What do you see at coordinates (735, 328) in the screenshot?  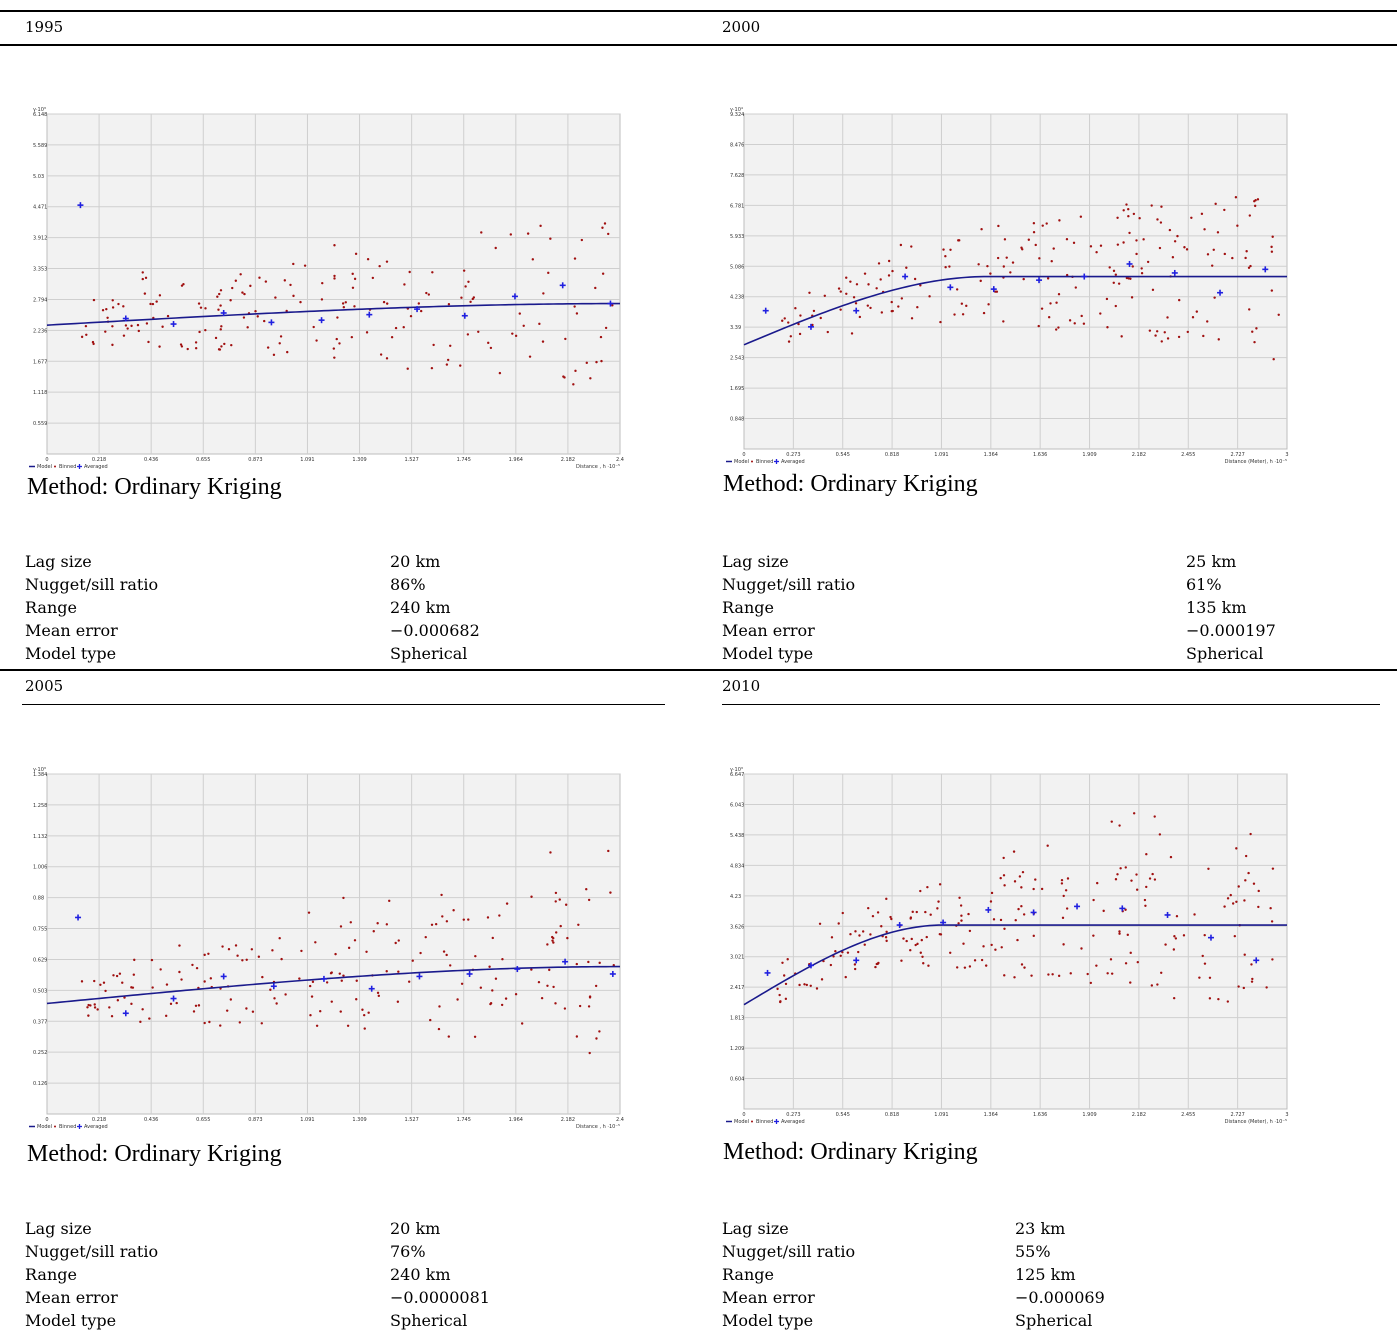 I see `y-tick-label: 3.39` at bounding box center [735, 328].